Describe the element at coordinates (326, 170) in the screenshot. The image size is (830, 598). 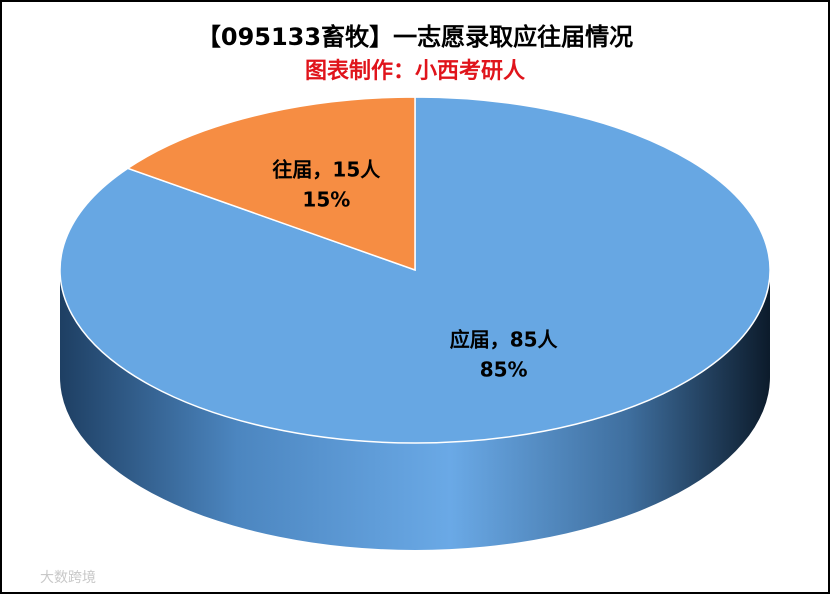
I see `data-label: 往届，15人` at that location.